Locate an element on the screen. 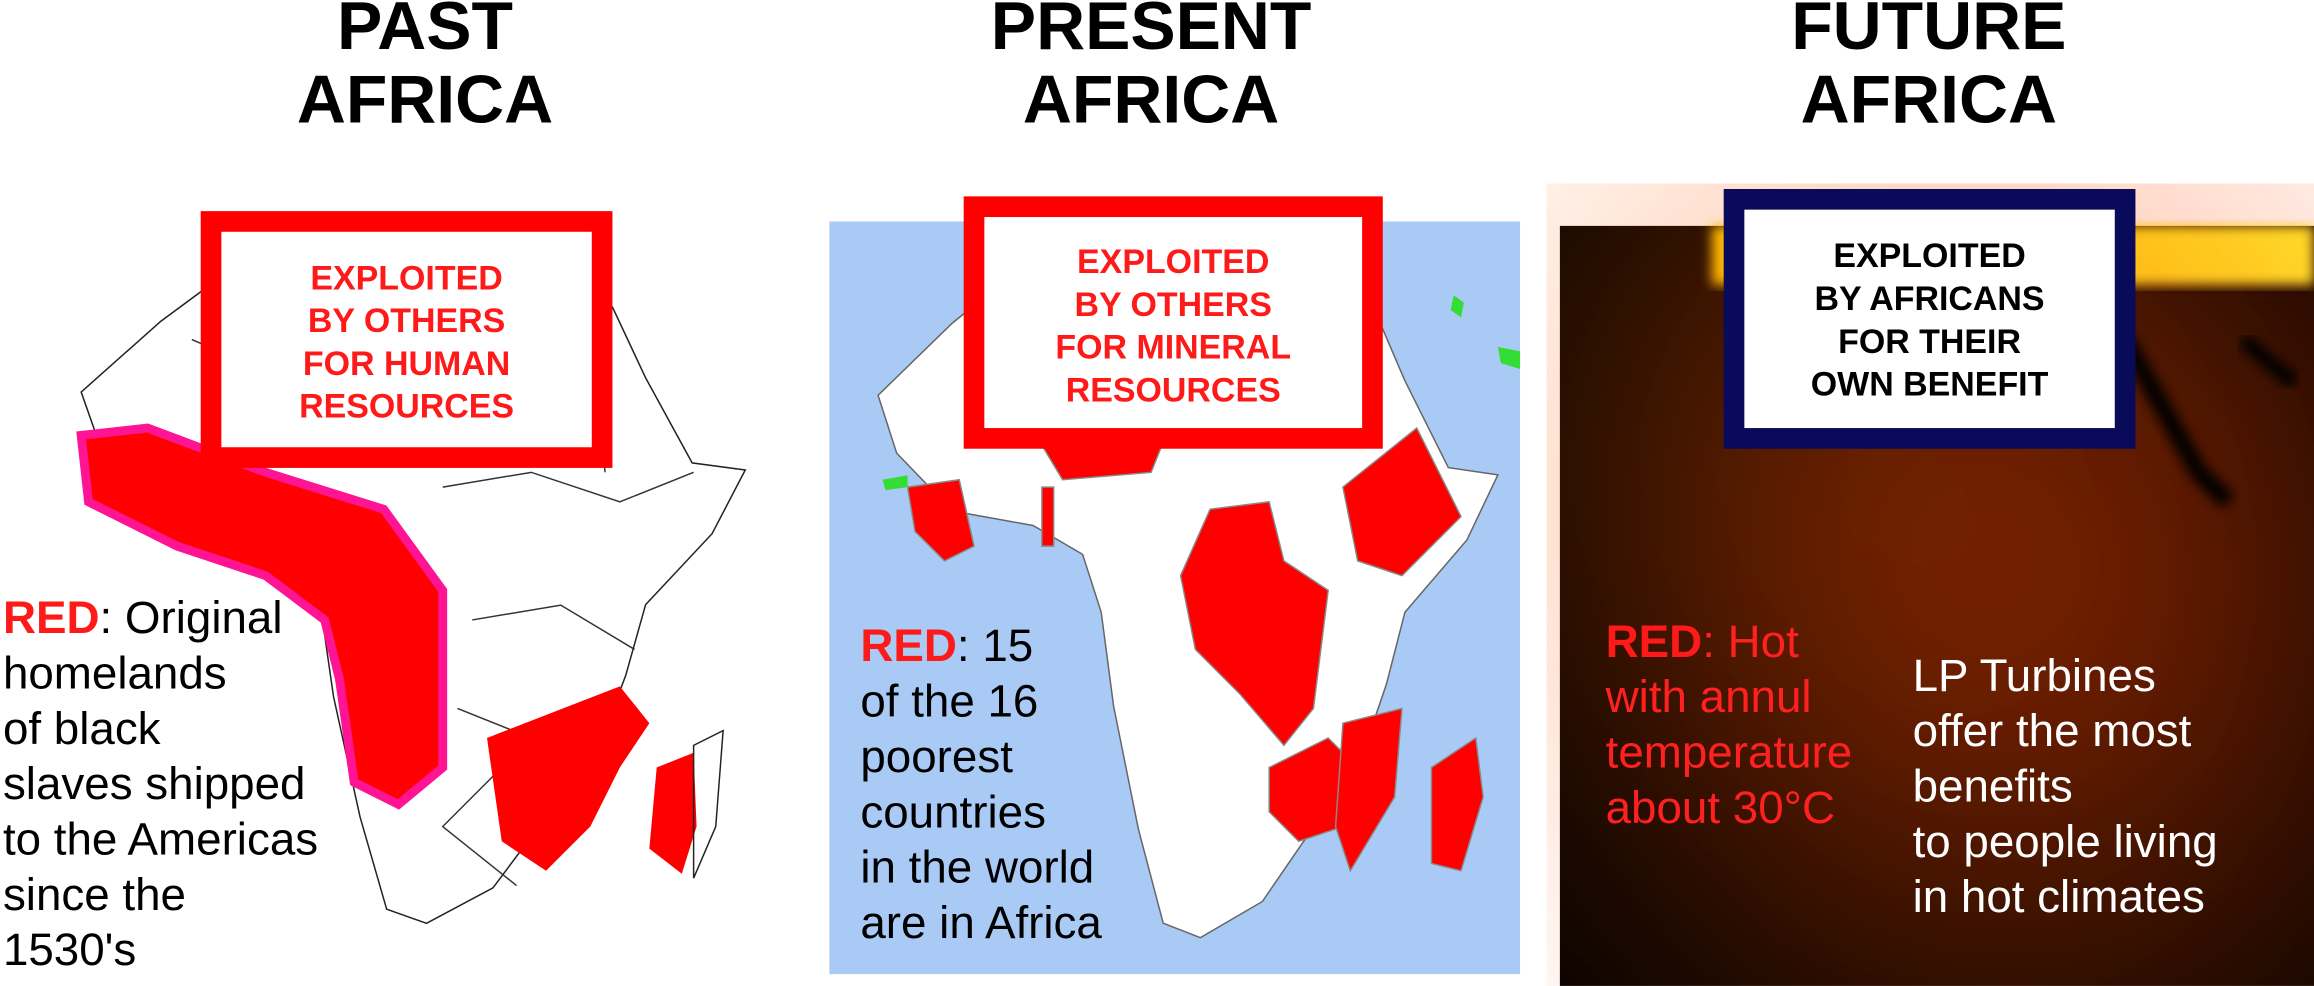 This screenshot has height=986, width=2314. caption-text: slaves shipped is located at coordinates (154, 783).